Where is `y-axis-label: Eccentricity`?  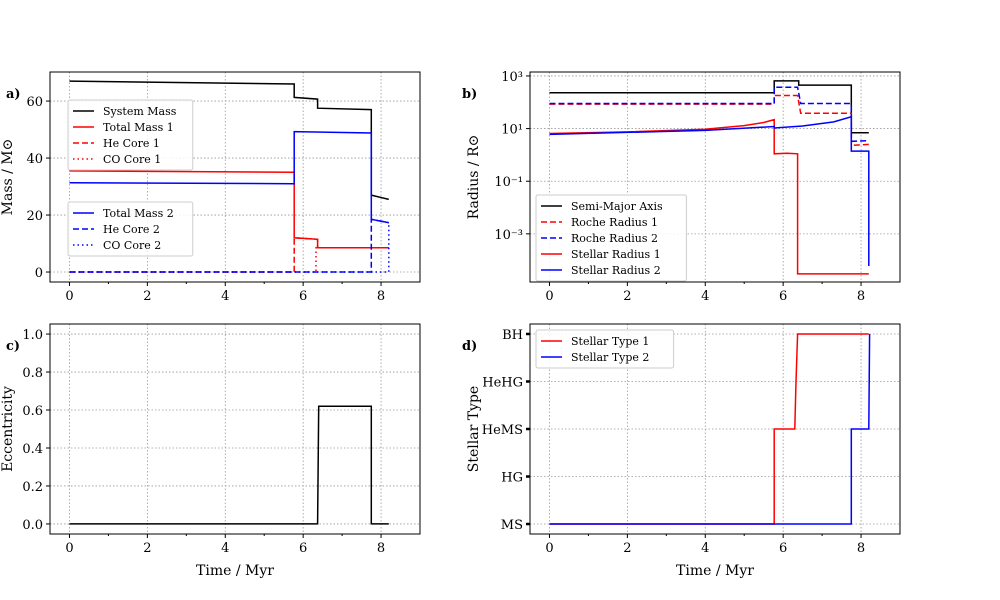
y-axis-label: Eccentricity is located at coordinates (8, 429).